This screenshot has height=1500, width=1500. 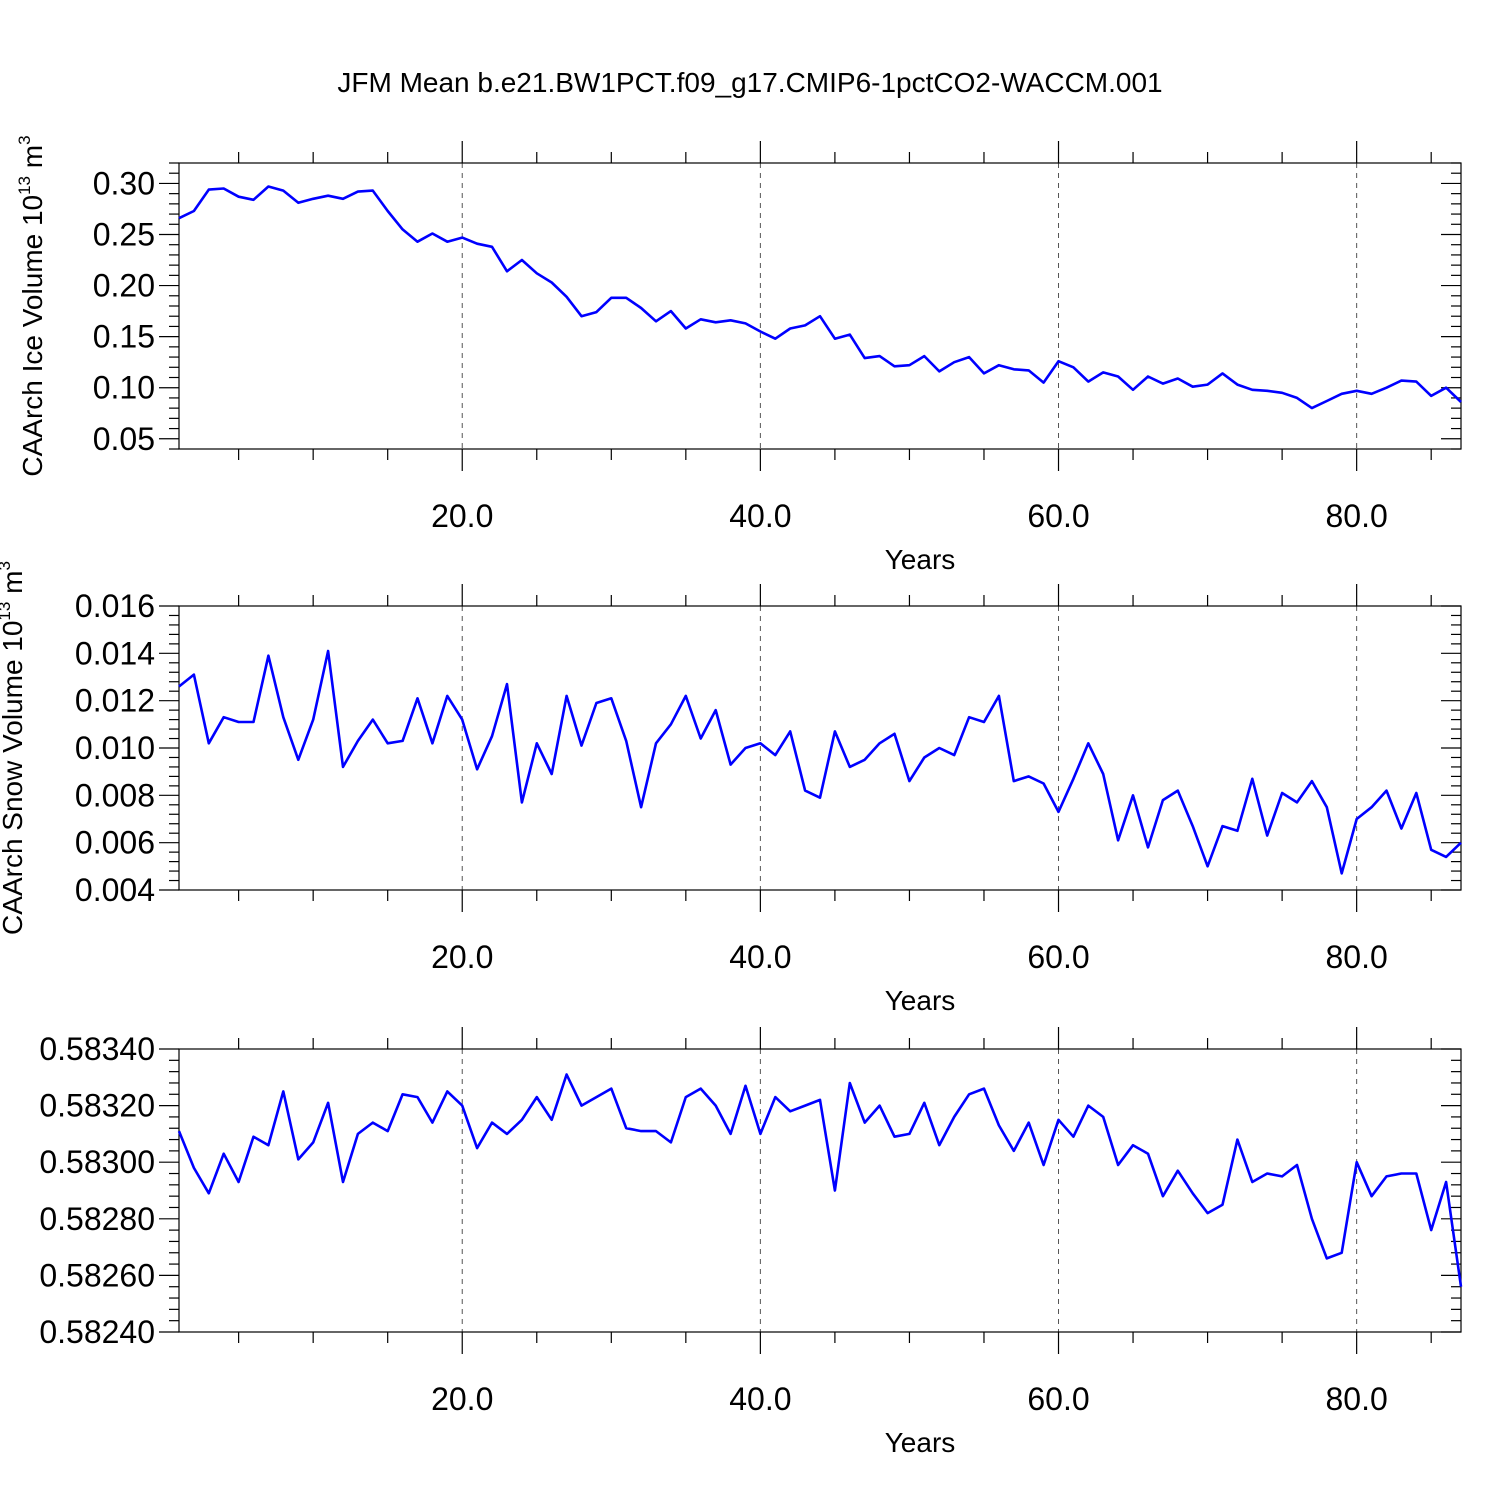 I want to click on y-tick-label: 0.58340, so click(x=97, y=1049).